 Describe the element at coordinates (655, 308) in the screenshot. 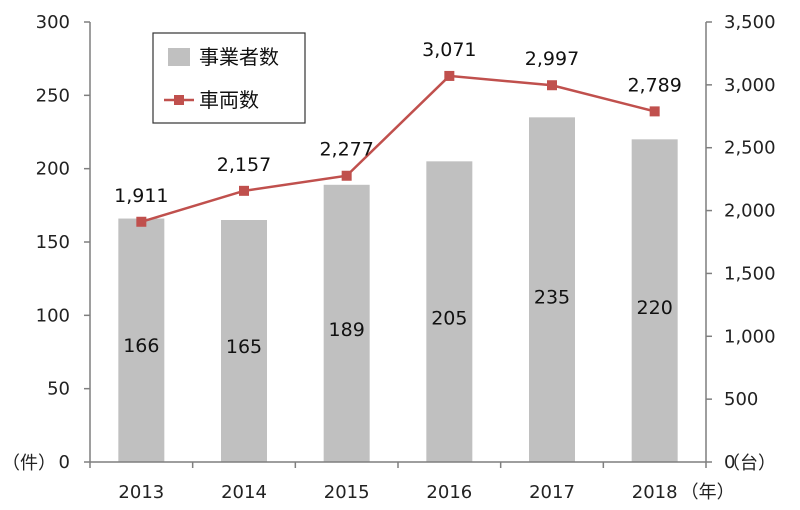

I see `bar-value-label-2018: 220` at that location.